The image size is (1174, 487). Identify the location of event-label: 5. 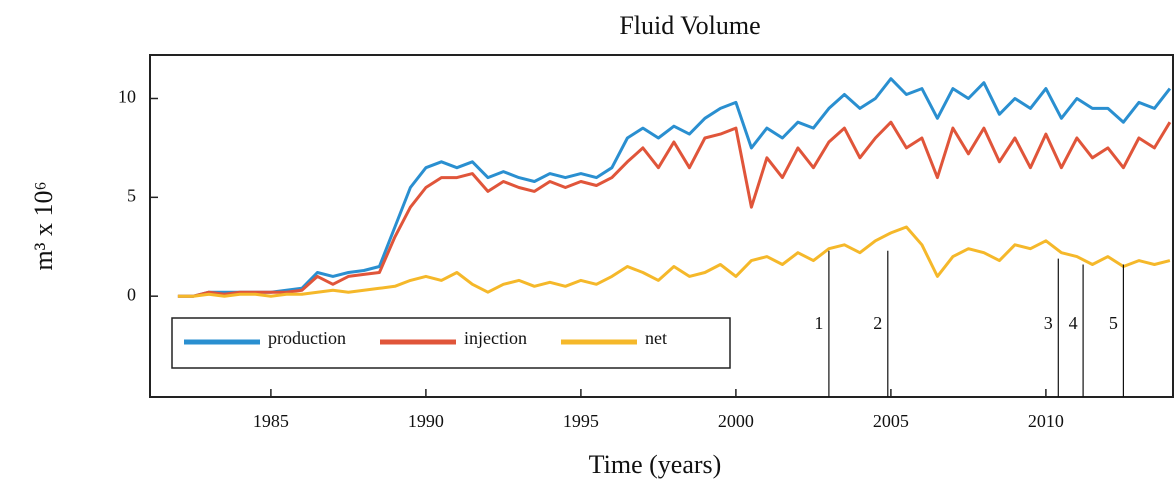
(1113, 323).